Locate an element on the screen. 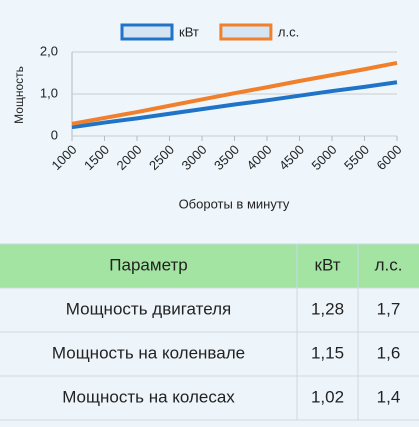 This screenshot has height=427, width=419. x-tick-label: 3000 is located at coordinates (193, 157).